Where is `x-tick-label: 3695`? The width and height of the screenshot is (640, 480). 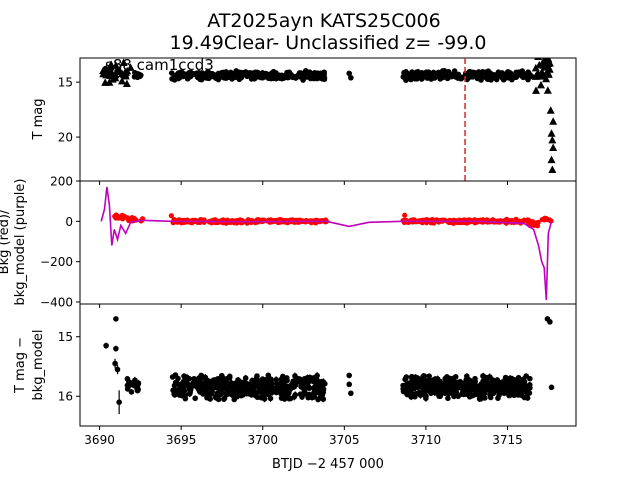 x-tick-label: 3695 is located at coordinates (181, 440).